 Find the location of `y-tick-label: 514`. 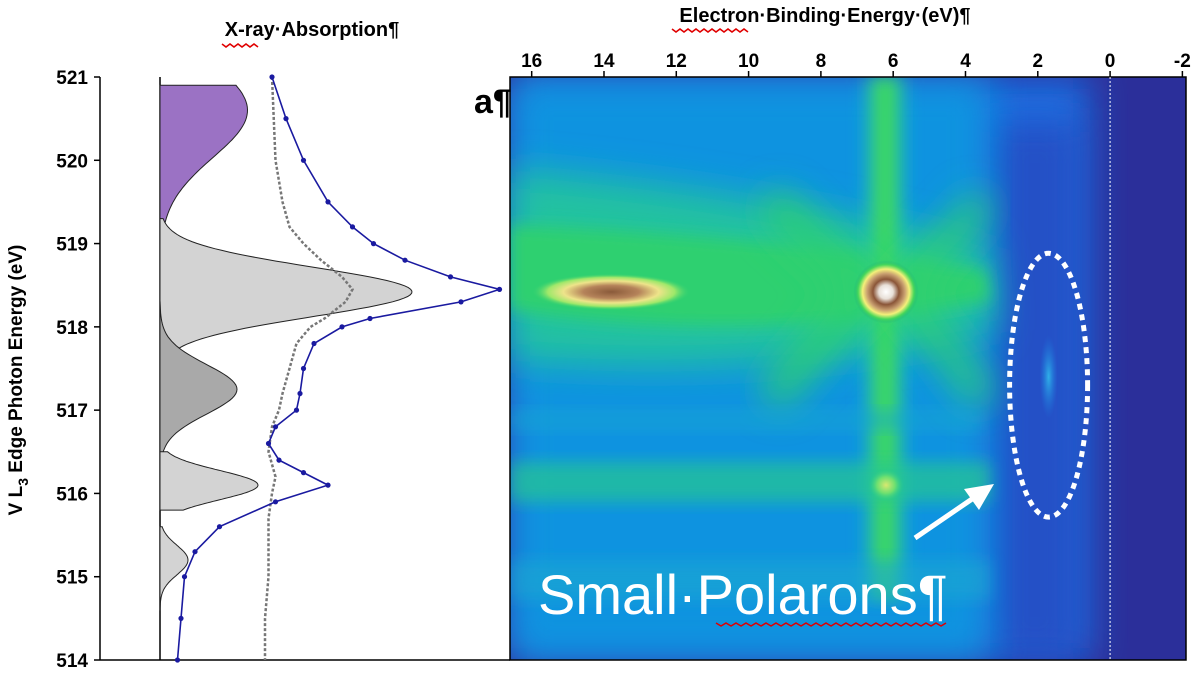

y-tick-label: 514 is located at coordinates (72, 661).